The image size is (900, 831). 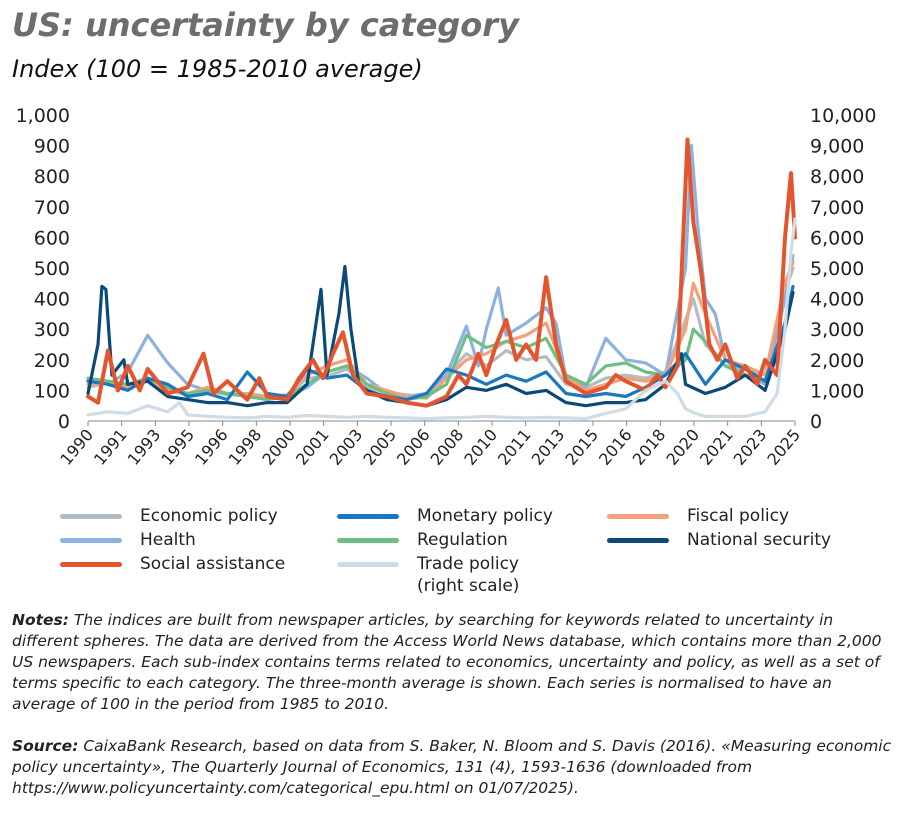 I want to click on legend-item: Economic policy, so click(x=169, y=516).